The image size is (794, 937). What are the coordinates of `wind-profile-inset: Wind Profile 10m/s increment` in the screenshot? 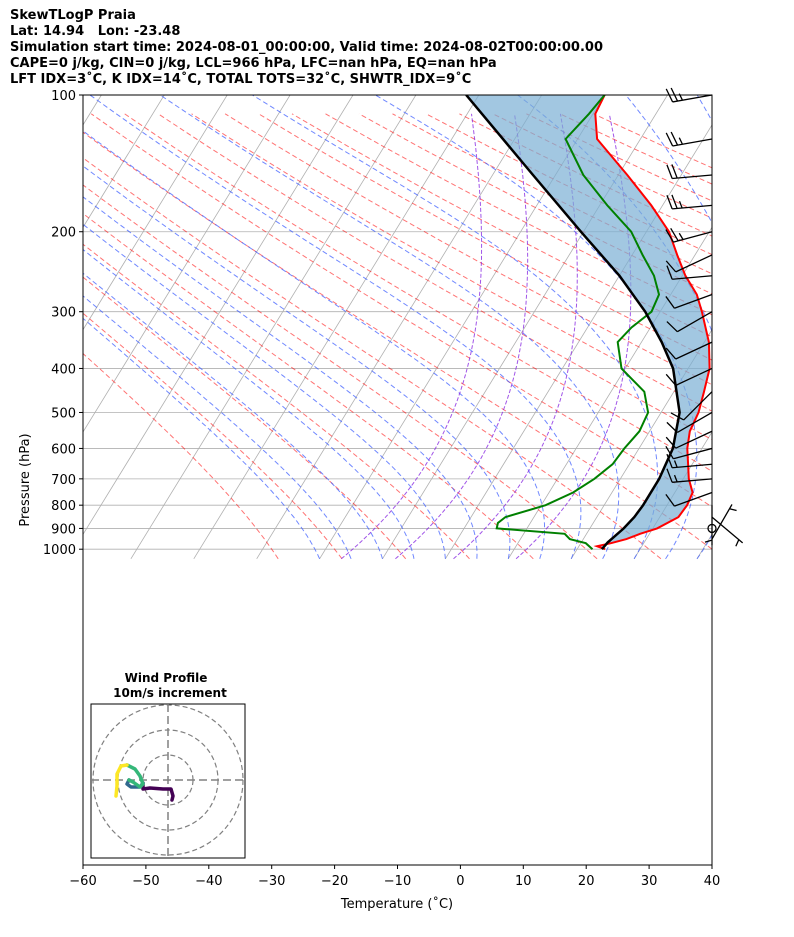 It's located at (168, 765).